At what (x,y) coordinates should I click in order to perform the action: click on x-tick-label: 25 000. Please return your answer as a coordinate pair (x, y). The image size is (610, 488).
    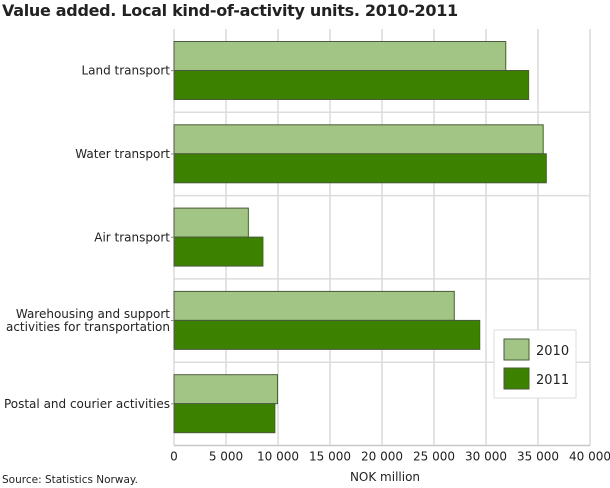
    Looking at the image, I should click on (434, 457).